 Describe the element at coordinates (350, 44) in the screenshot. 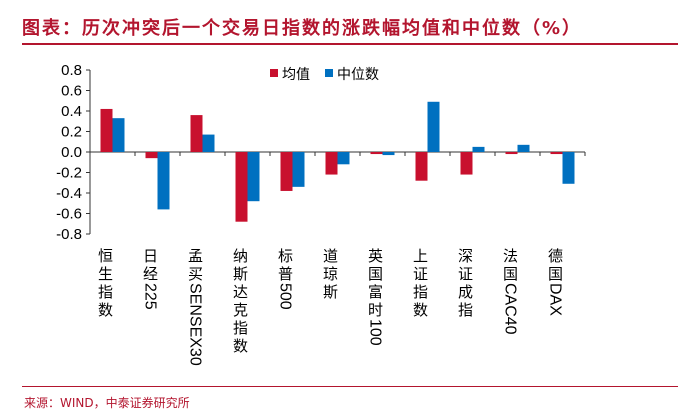

I see `title-divider` at that location.